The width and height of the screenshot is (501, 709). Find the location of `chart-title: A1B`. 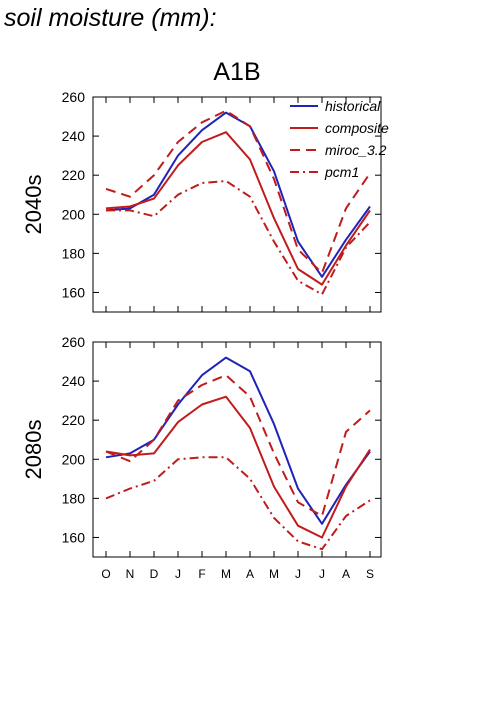

chart-title: A1B is located at coordinates (236, 72).